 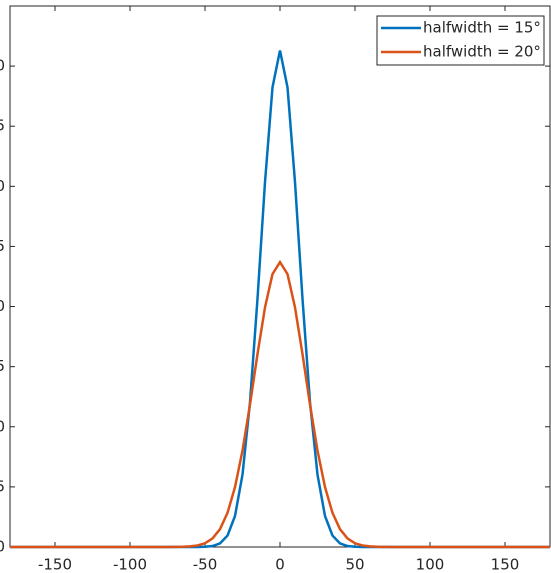 I want to click on legend-box, so click(x=460, y=40).